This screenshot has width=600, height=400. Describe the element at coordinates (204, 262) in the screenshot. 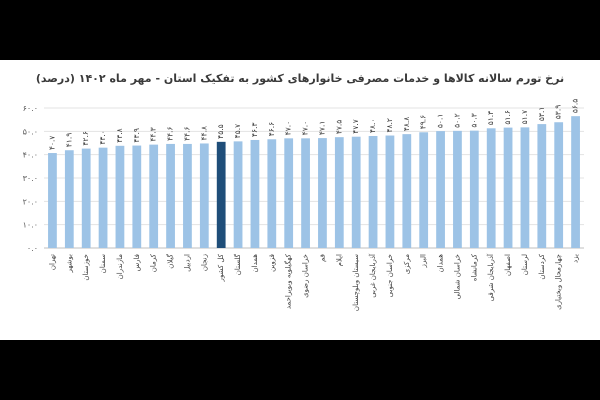

I see `x-tick-label: زنجان` at that location.